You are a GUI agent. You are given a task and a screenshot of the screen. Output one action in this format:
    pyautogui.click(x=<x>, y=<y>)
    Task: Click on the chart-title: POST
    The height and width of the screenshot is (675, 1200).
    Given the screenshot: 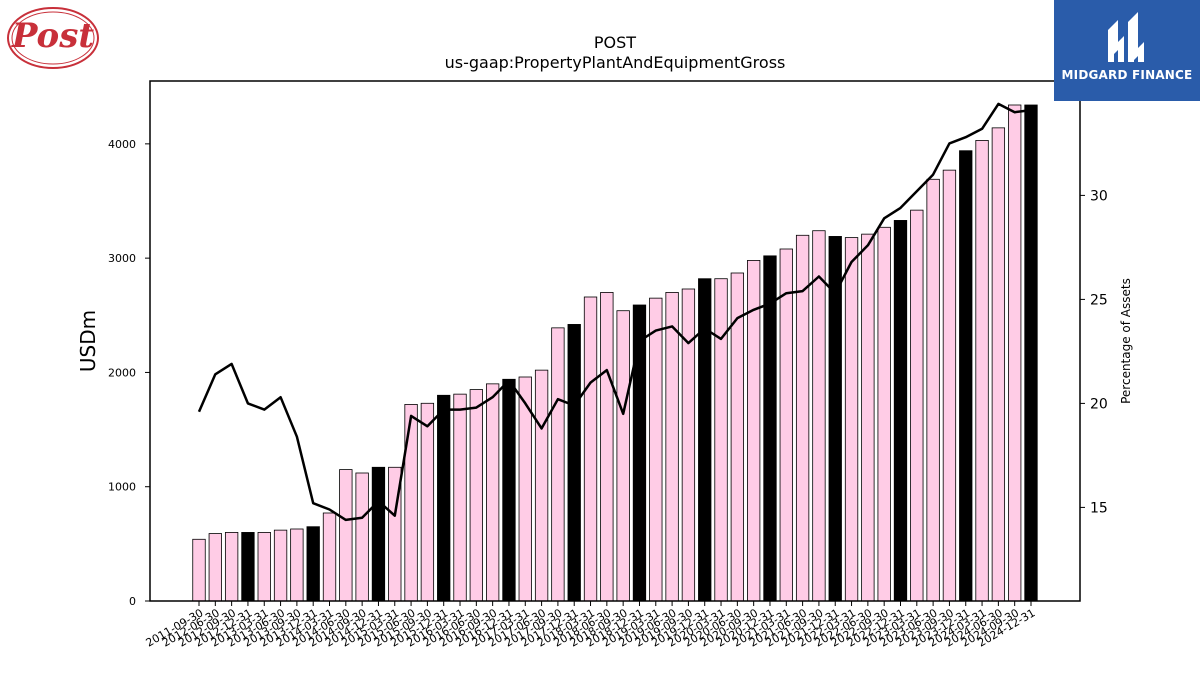 What is the action you would take?
    pyautogui.click(x=615, y=42)
    